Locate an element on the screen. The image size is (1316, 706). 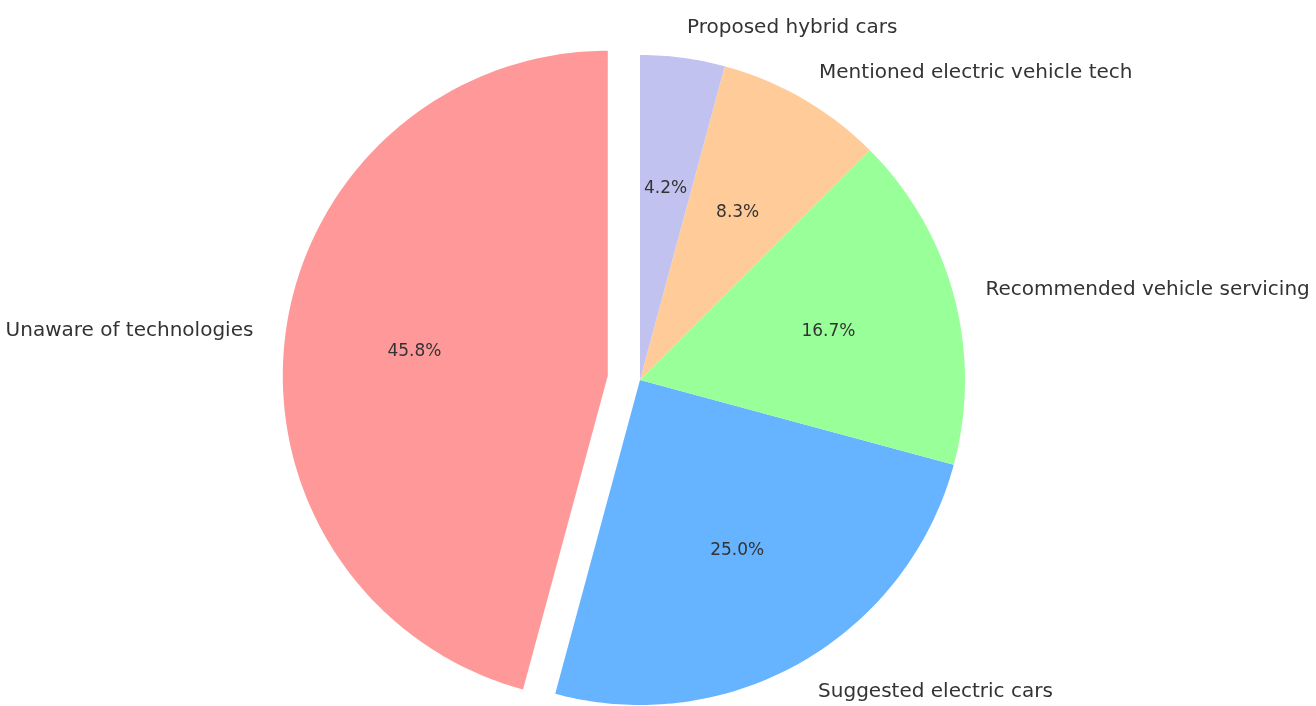
data-label: 8.3% is located at coordinates (738, 211).